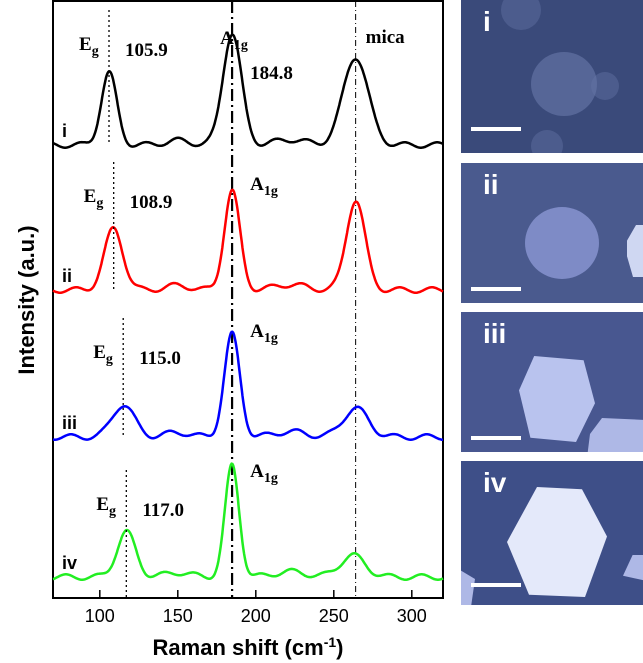 This screenshot has height=663, width=643. What do you see at coordinates (491, 184) in the screenshot?
I see `panel-label: ii` at bounding box center [491, 184].